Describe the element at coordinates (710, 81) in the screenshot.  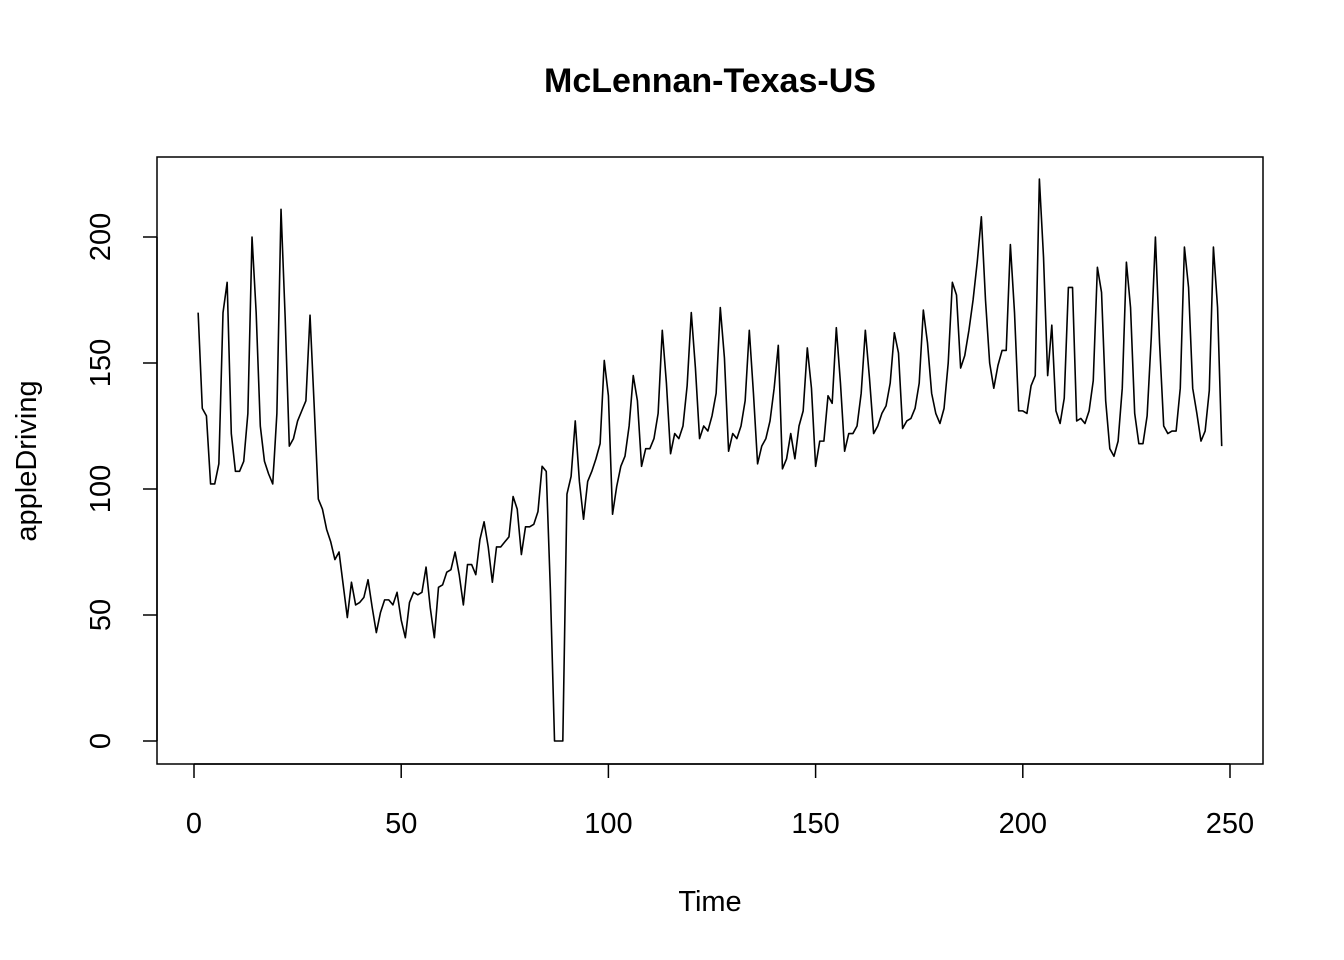
I see `chart-title: McLennan-Texas-US` at that location.